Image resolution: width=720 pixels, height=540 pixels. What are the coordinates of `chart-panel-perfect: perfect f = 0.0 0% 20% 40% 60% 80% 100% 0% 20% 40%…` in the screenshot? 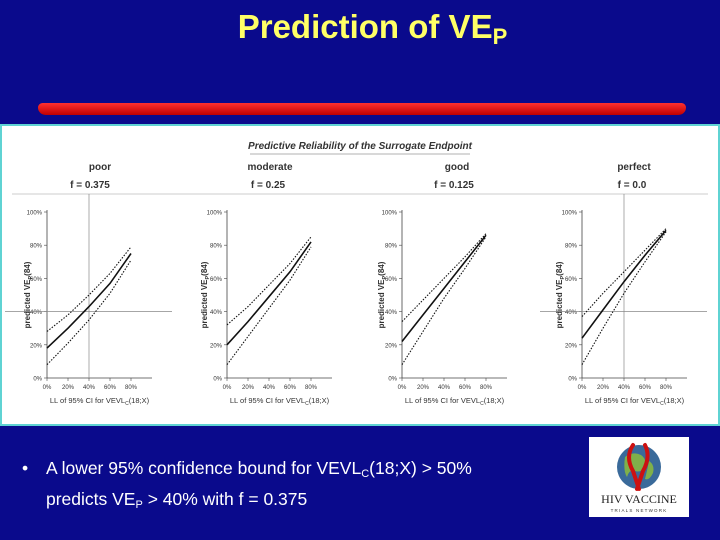 It's located at (623, 284).